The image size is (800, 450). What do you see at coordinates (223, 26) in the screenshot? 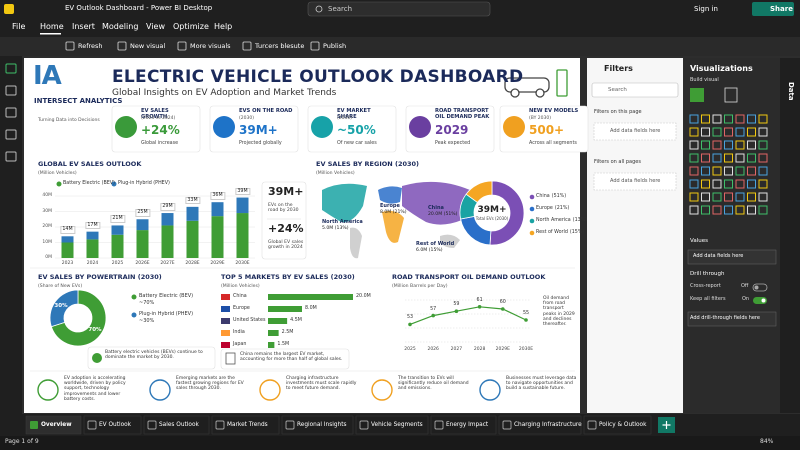
I see `menu-item: Help` at bounding box center [223, 26].